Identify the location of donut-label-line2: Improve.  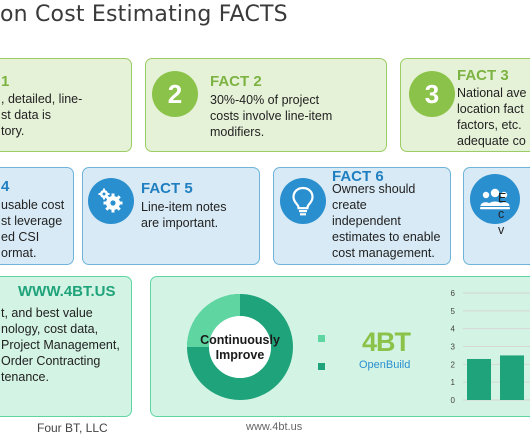
(240, 355).